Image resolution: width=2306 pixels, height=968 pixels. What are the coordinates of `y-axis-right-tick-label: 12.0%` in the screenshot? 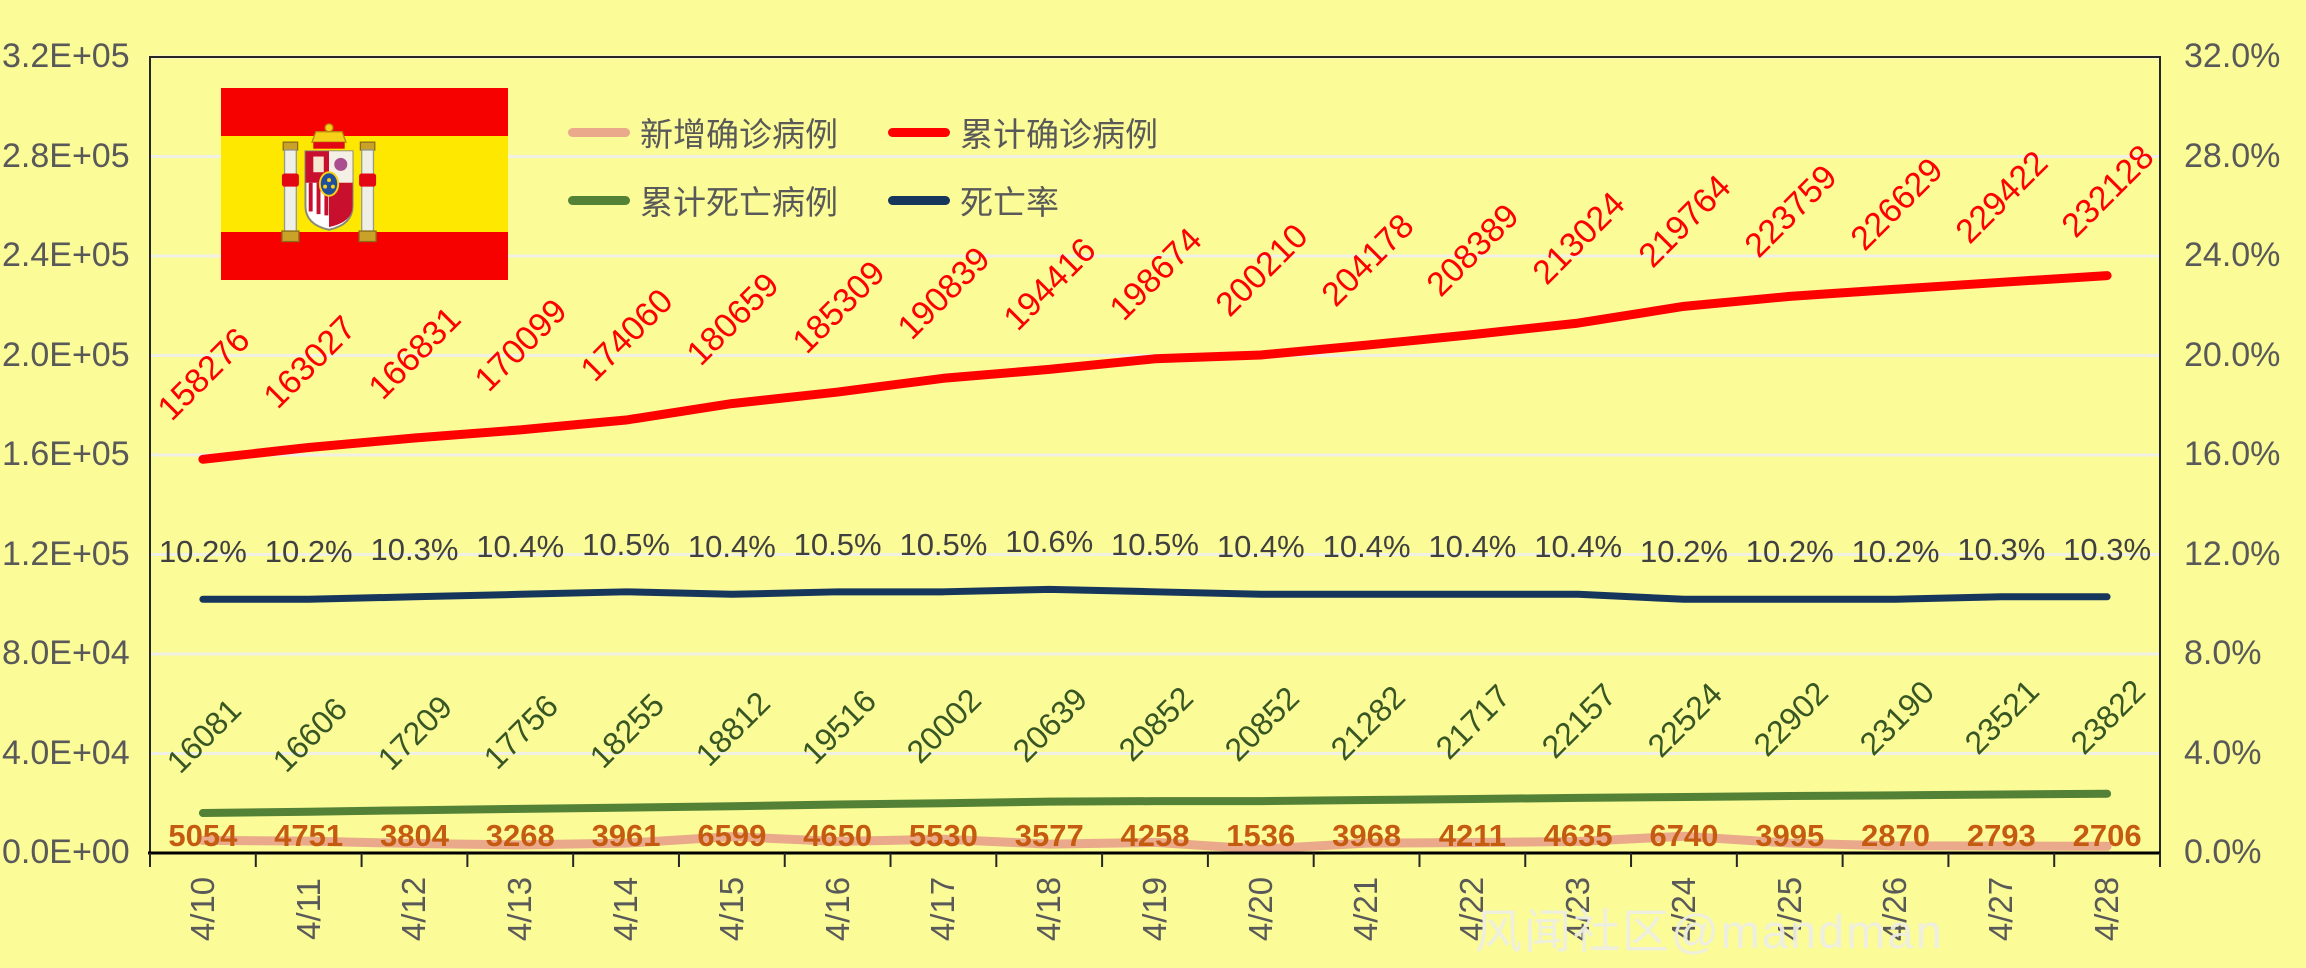 It's located at (2232, 553).